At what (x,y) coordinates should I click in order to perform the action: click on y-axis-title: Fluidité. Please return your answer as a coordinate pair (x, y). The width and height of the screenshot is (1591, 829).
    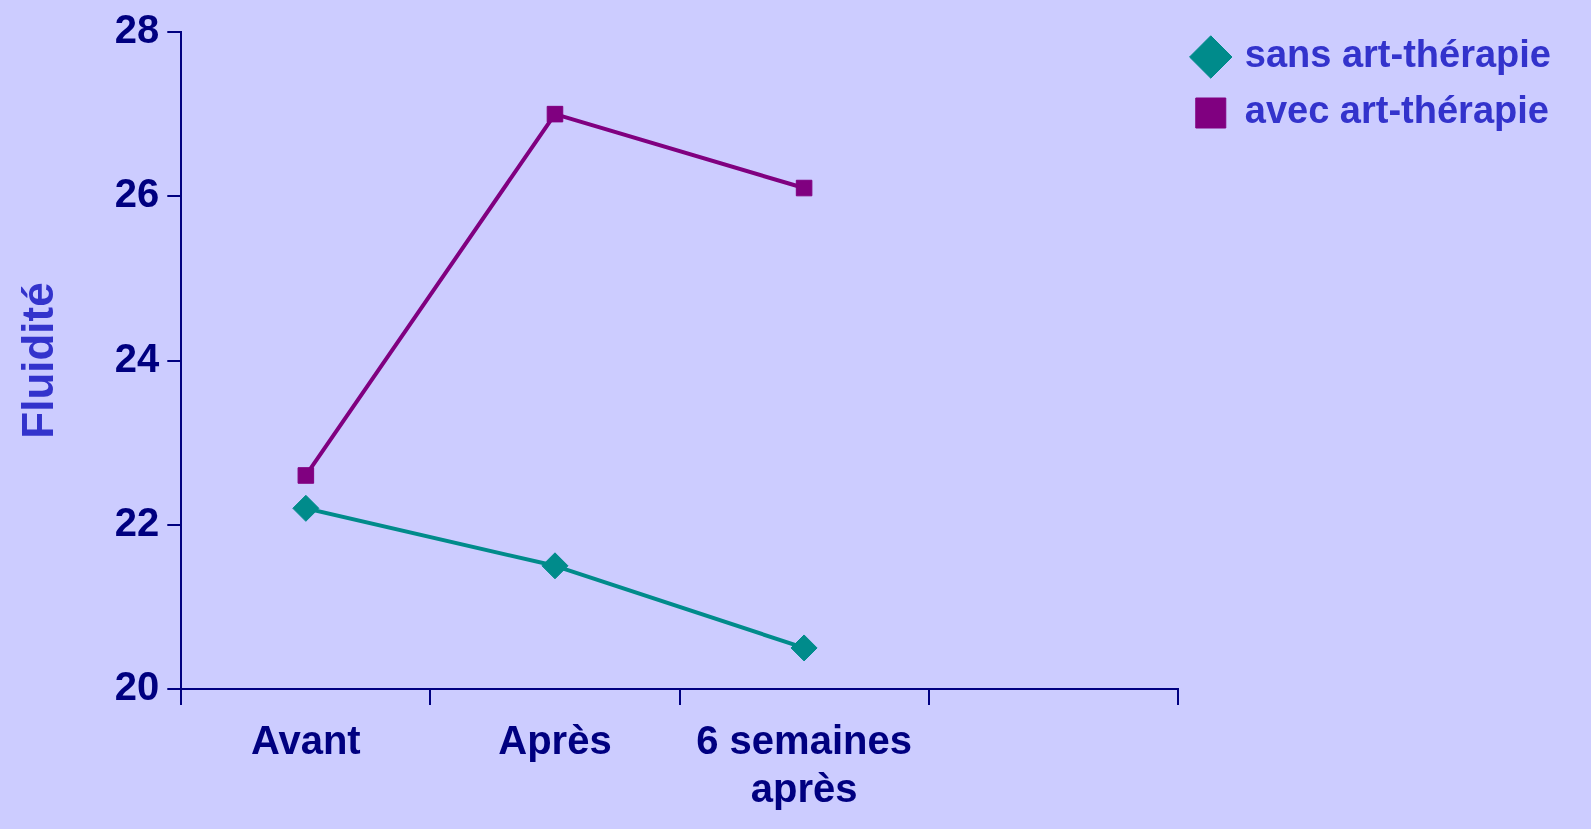
    Looking at the image, I should click on (37, 360).